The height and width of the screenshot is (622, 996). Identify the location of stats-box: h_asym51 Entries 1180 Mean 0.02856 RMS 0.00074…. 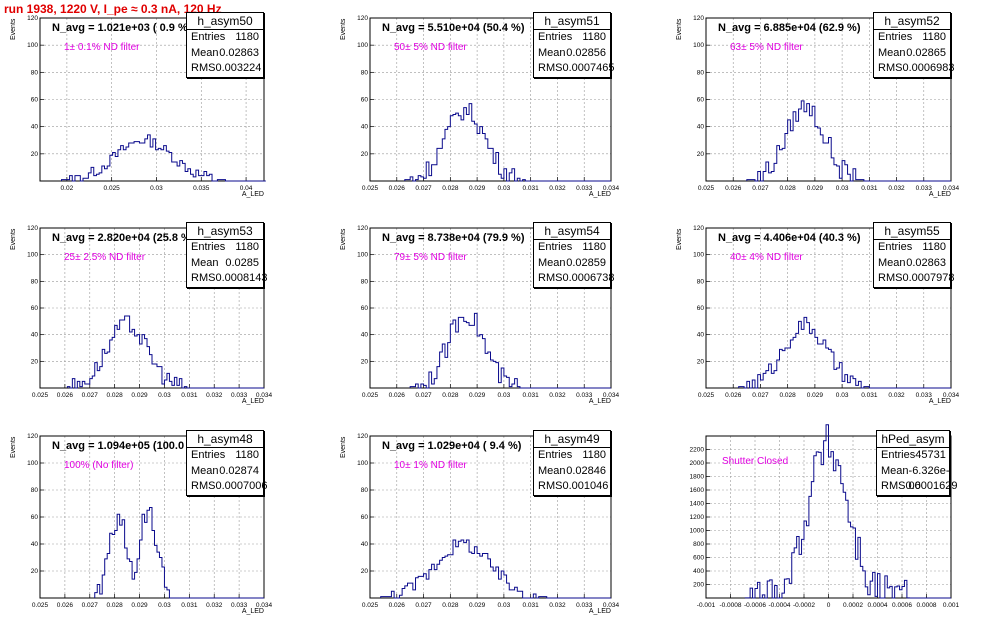
(574, 45).